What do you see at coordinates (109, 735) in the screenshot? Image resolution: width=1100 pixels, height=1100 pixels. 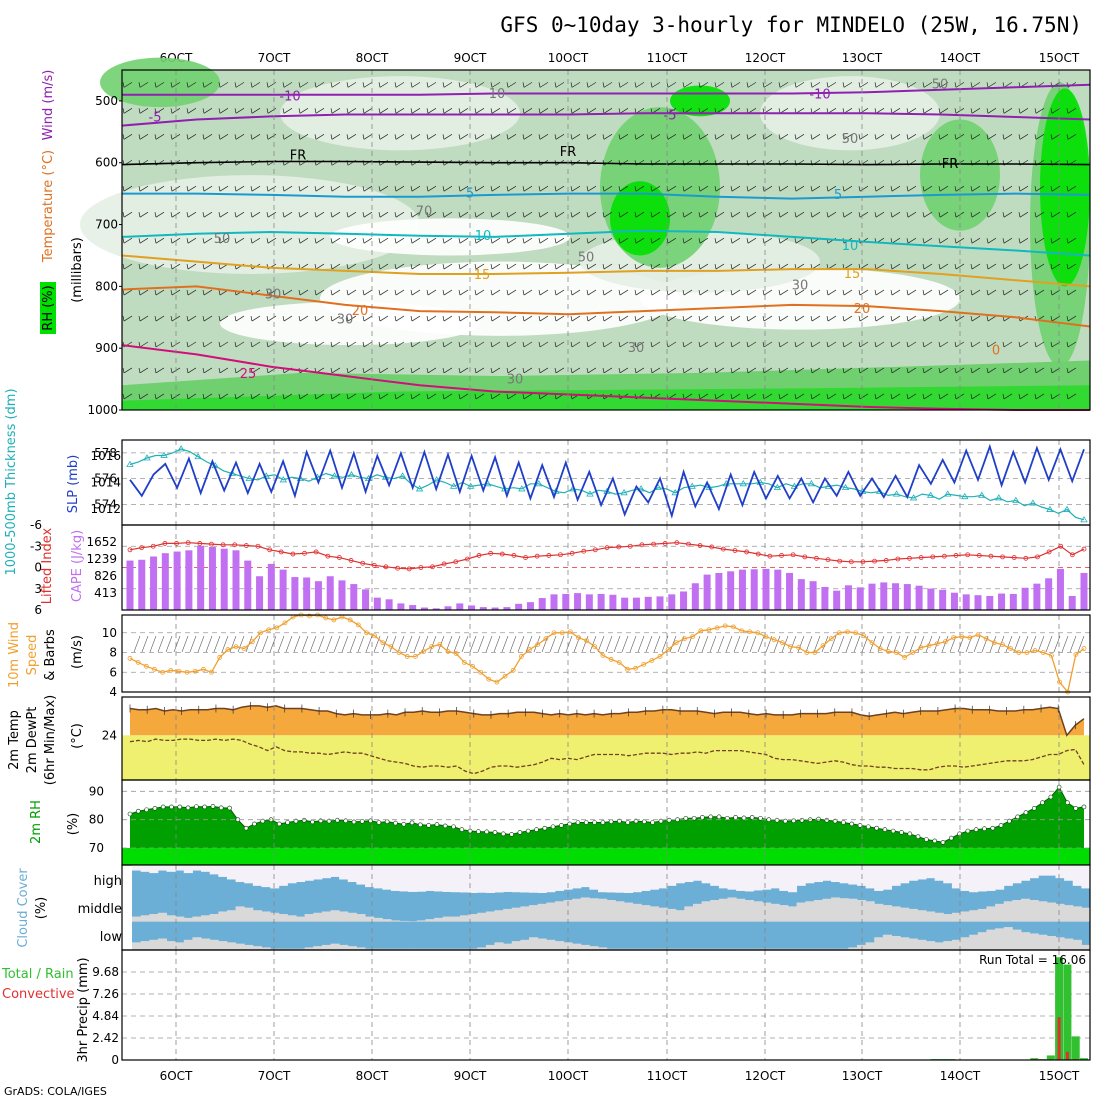 I see `temp-tick-label: 24` at bounding box center [109, 735].